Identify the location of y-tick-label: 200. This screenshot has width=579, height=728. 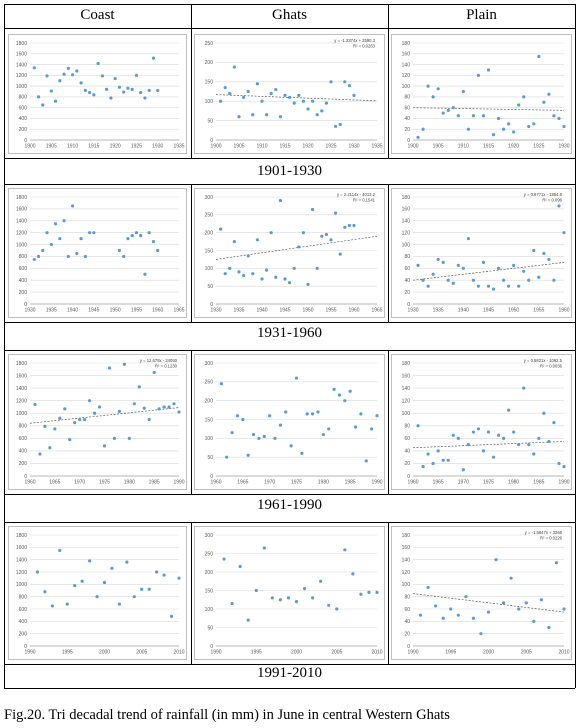
(209, 573).